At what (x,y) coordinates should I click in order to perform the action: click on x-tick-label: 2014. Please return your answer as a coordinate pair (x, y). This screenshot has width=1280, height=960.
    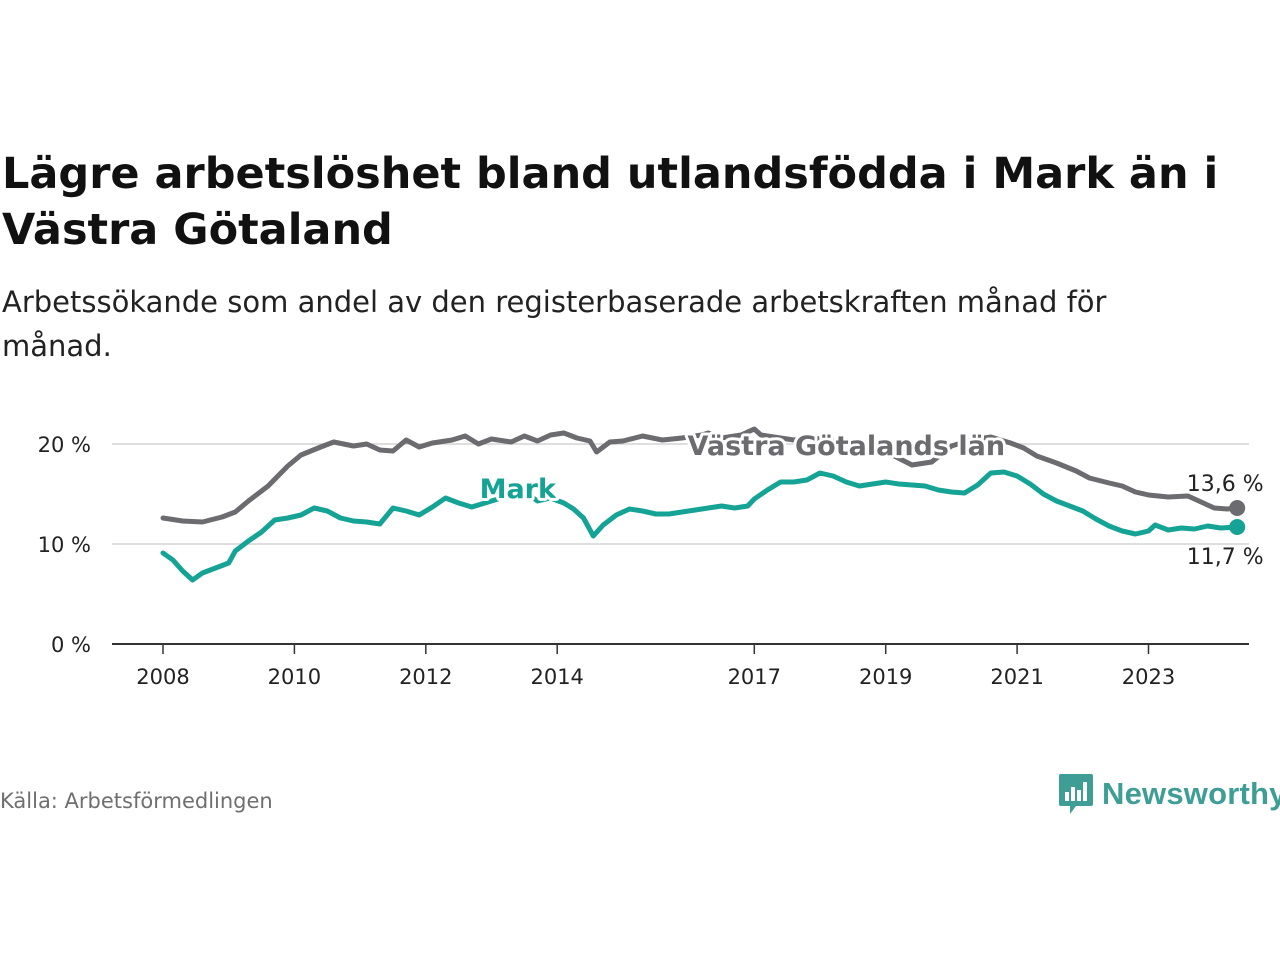
    Looking at the image, I should click on (556, 677).